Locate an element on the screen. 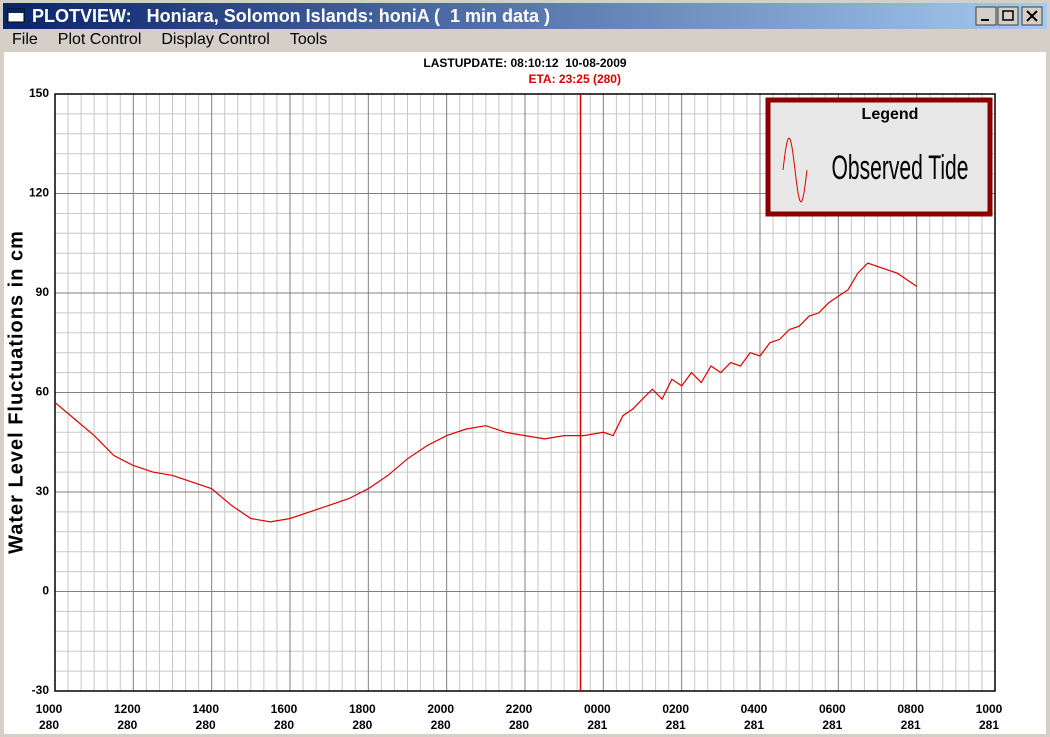  maximize-icon is located at coordinates (1008, 15).